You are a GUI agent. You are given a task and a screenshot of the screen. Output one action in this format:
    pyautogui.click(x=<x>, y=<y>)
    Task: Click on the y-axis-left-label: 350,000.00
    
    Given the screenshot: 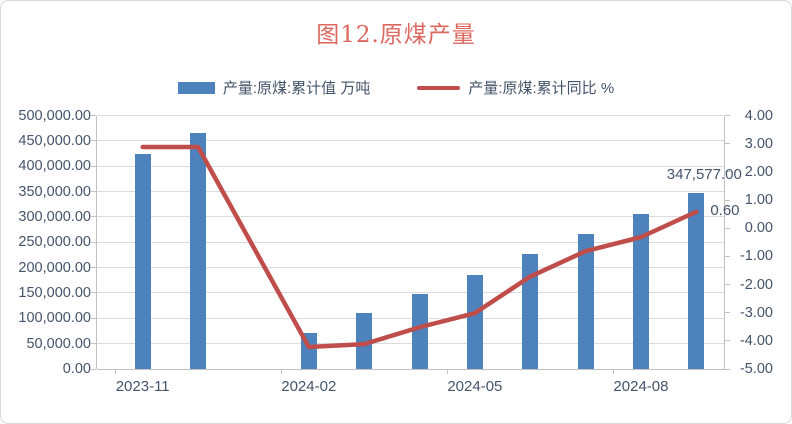 What is the action you would take?
    pyautogui.click(x=54, y=191)
    